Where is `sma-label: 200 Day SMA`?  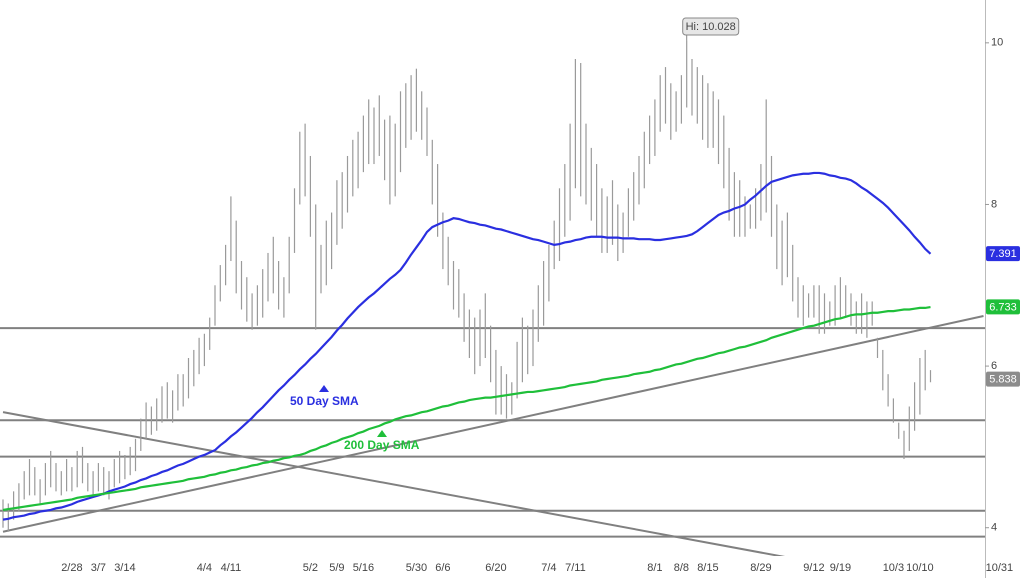
sma-label: 200 Day SMA is located at coordinates (382, 445).